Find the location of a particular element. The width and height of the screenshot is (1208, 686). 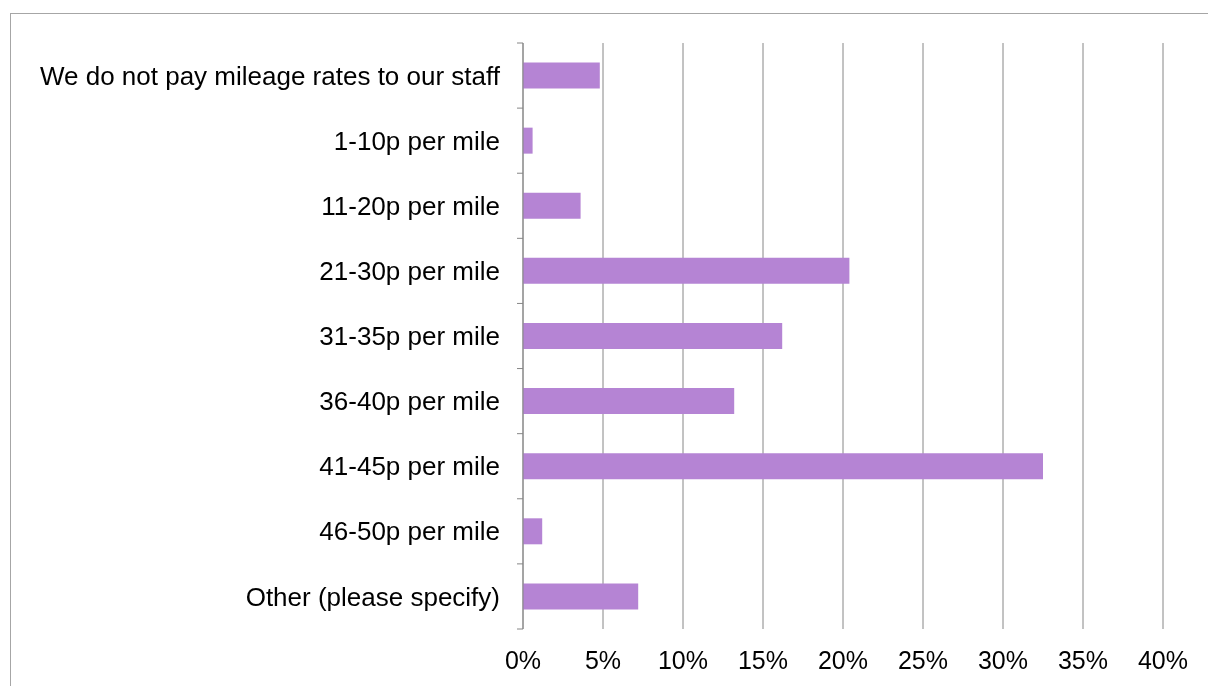

y-tick-label: 46-50p per mile is located at coordinates (409, 531).